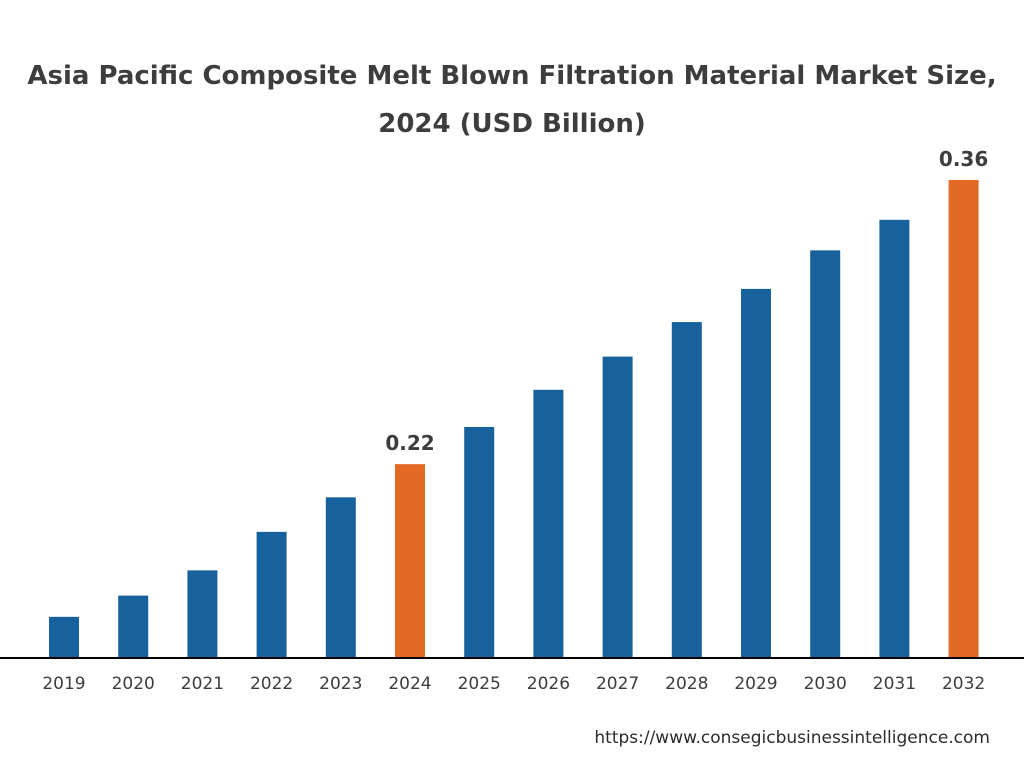 This screenshot has width=1024, height=768. I want to click on data-label-2024: 0.22, so click(409, 443).